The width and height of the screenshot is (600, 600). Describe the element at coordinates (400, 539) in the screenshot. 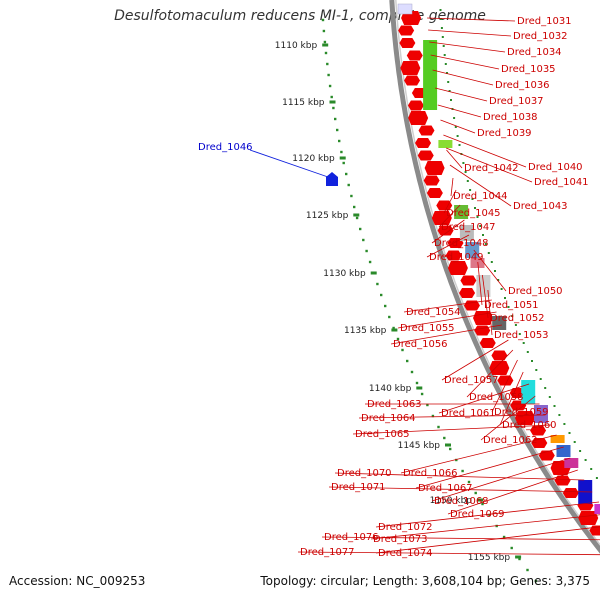

I see `gene-label: Dred_1073` at that location.